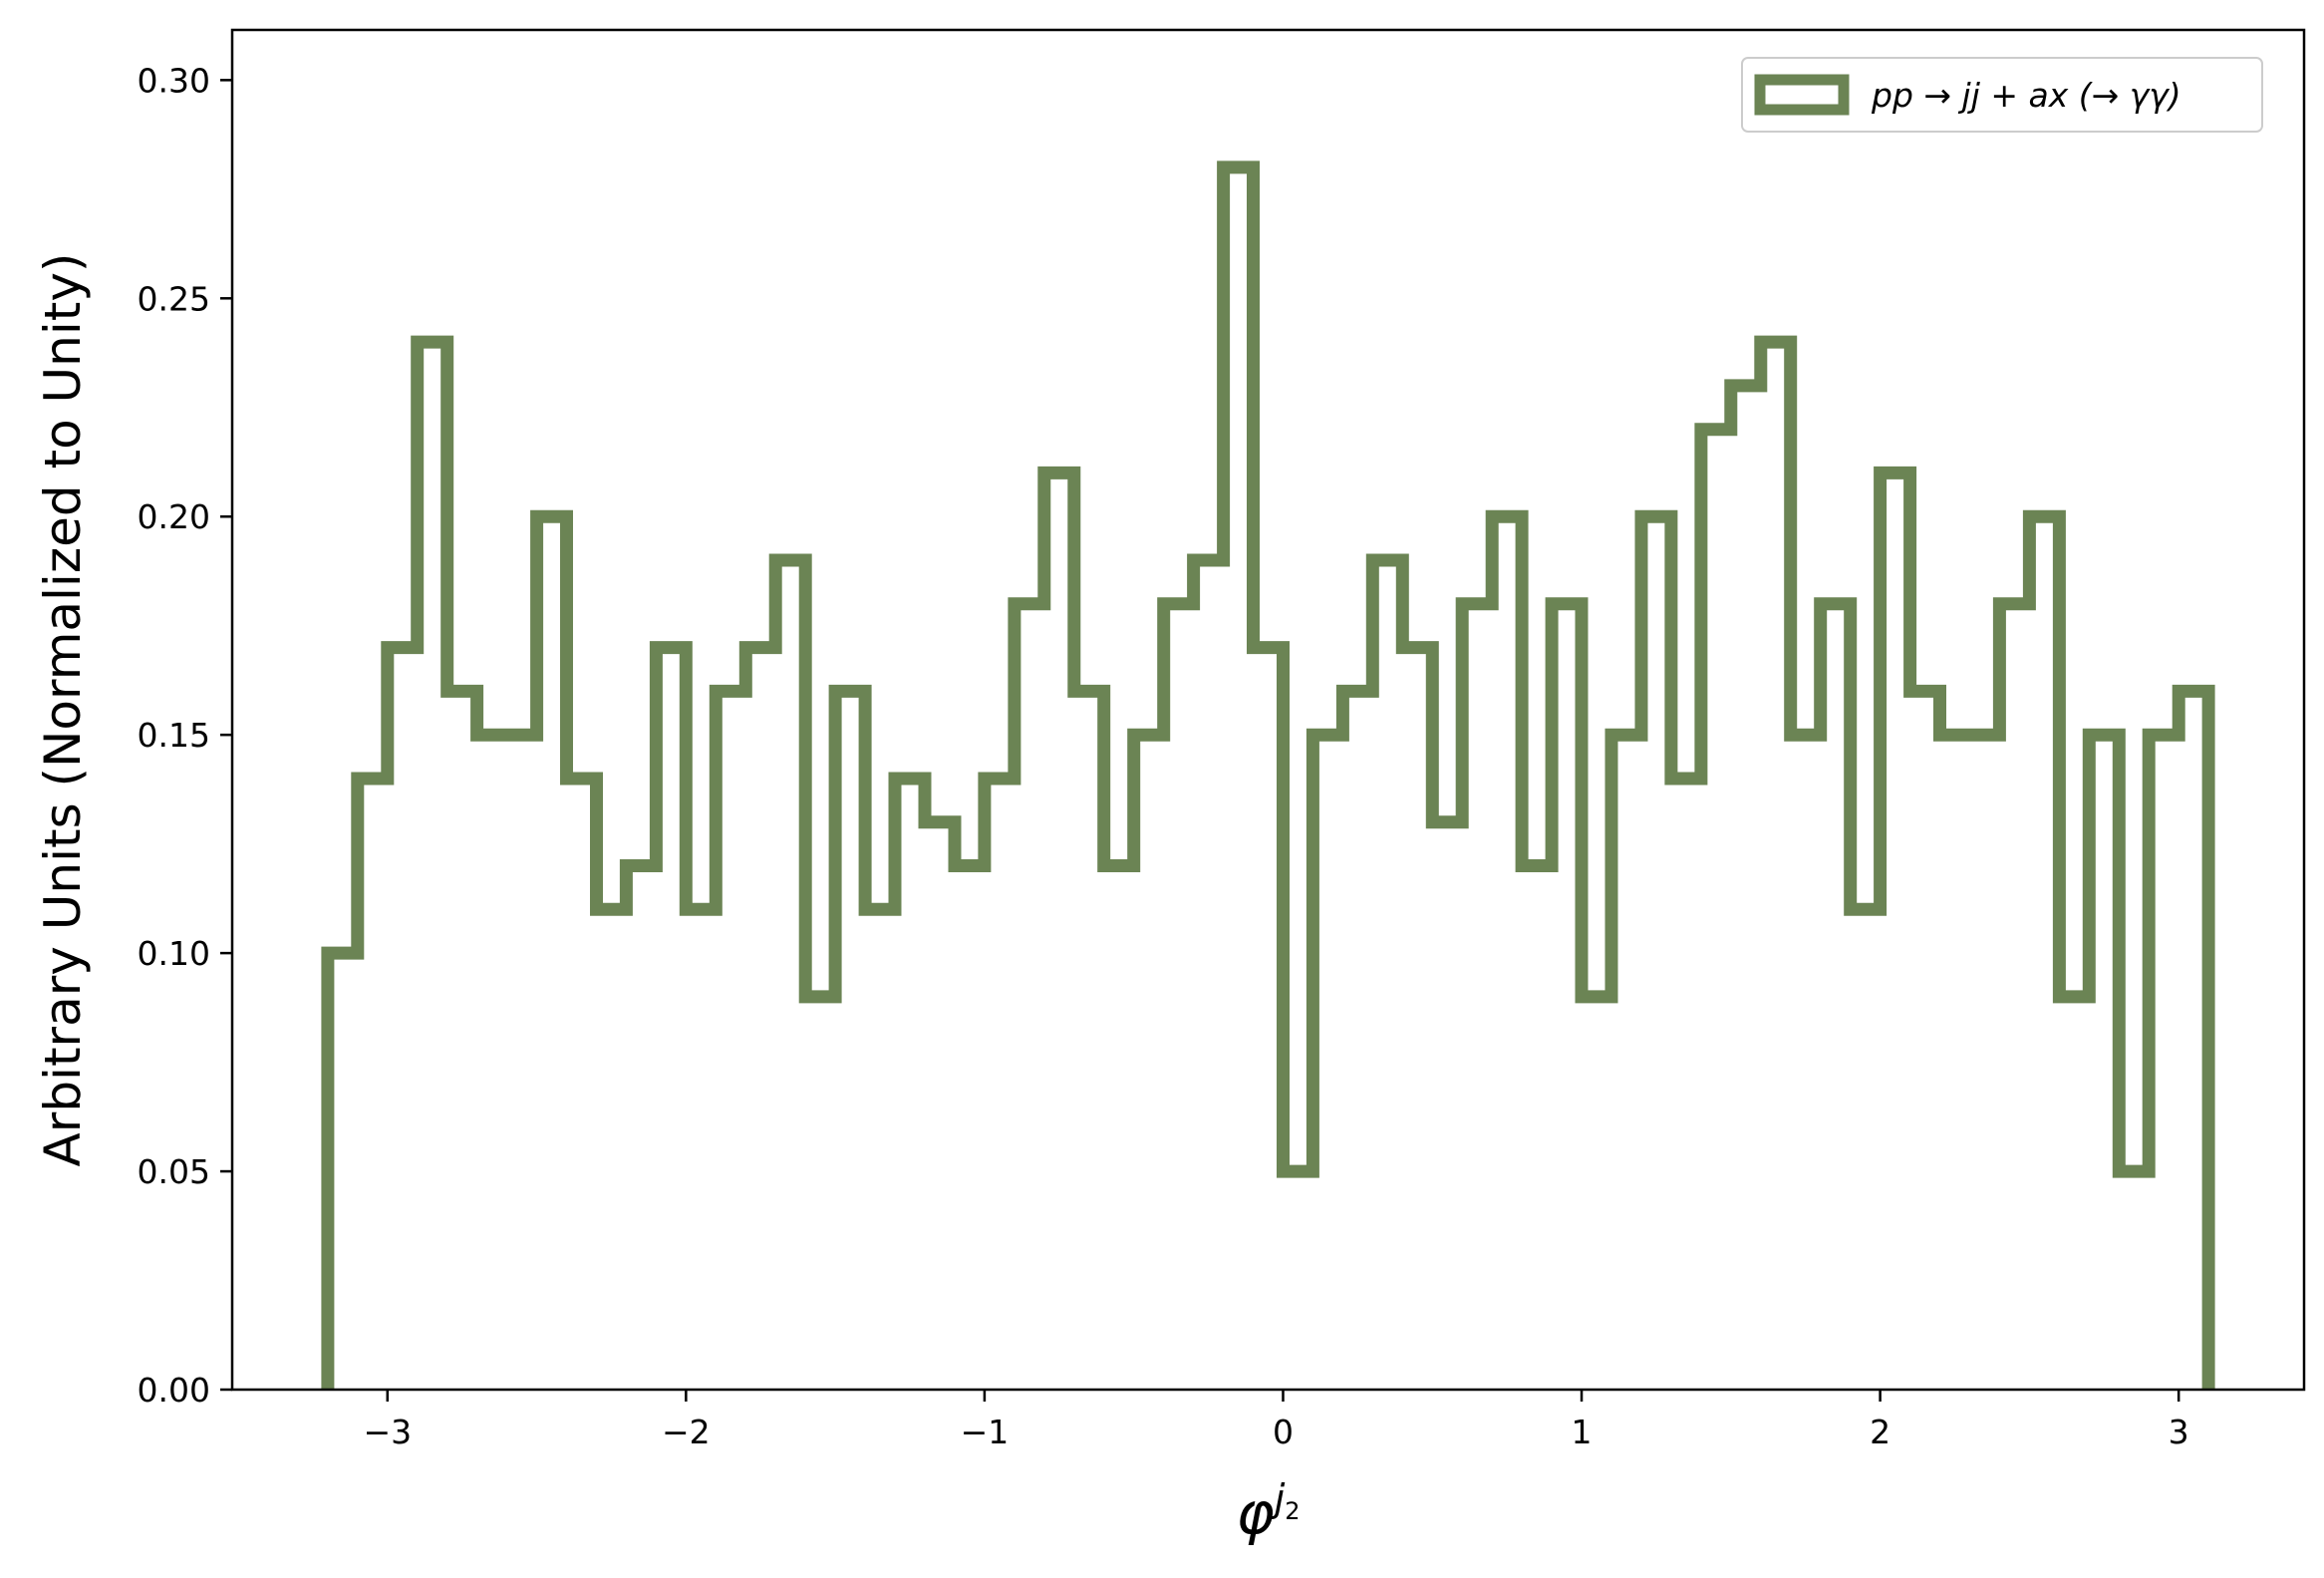 The image size is (2324, 1578). I want to click on y-tick-label: 0.00, so click(174, 1390).